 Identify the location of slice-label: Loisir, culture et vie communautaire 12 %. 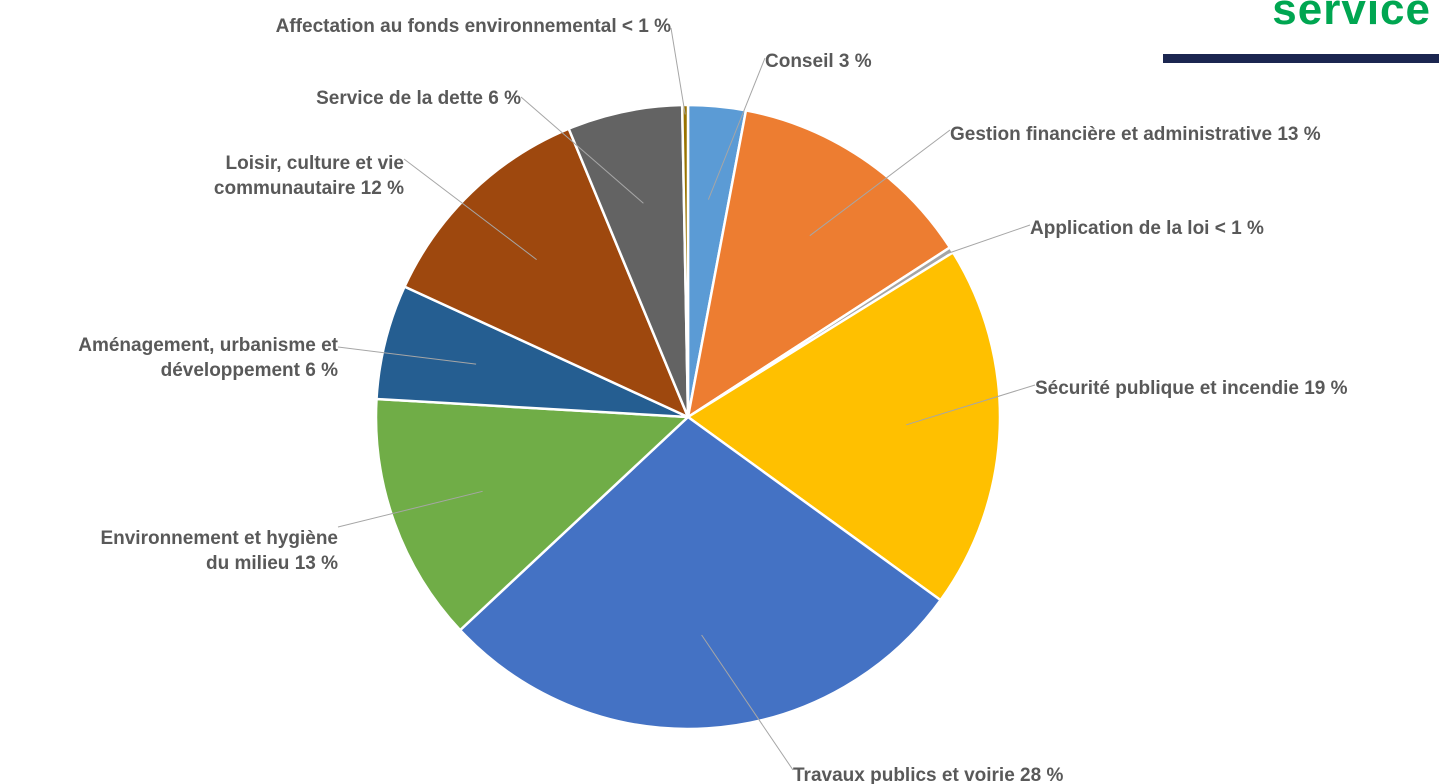
(309, 176).